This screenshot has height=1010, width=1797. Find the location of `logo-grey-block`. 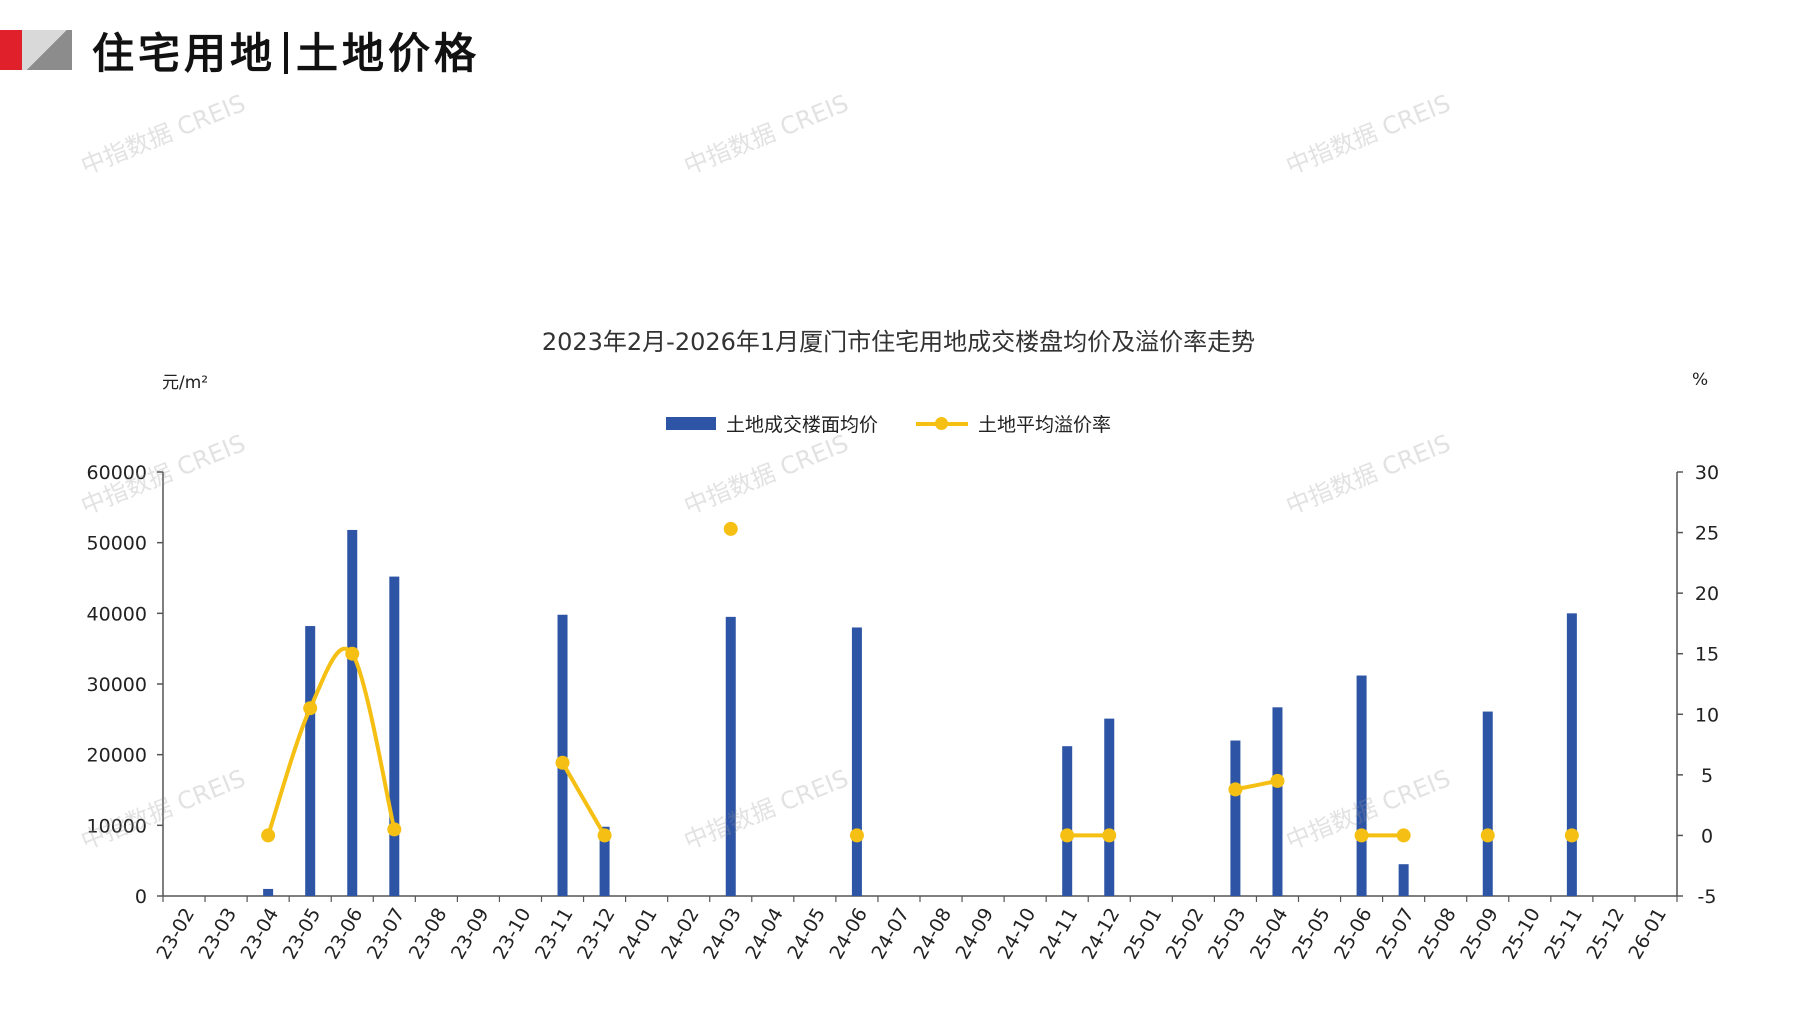

logo-grey-block is located at coordinates (47, 50).